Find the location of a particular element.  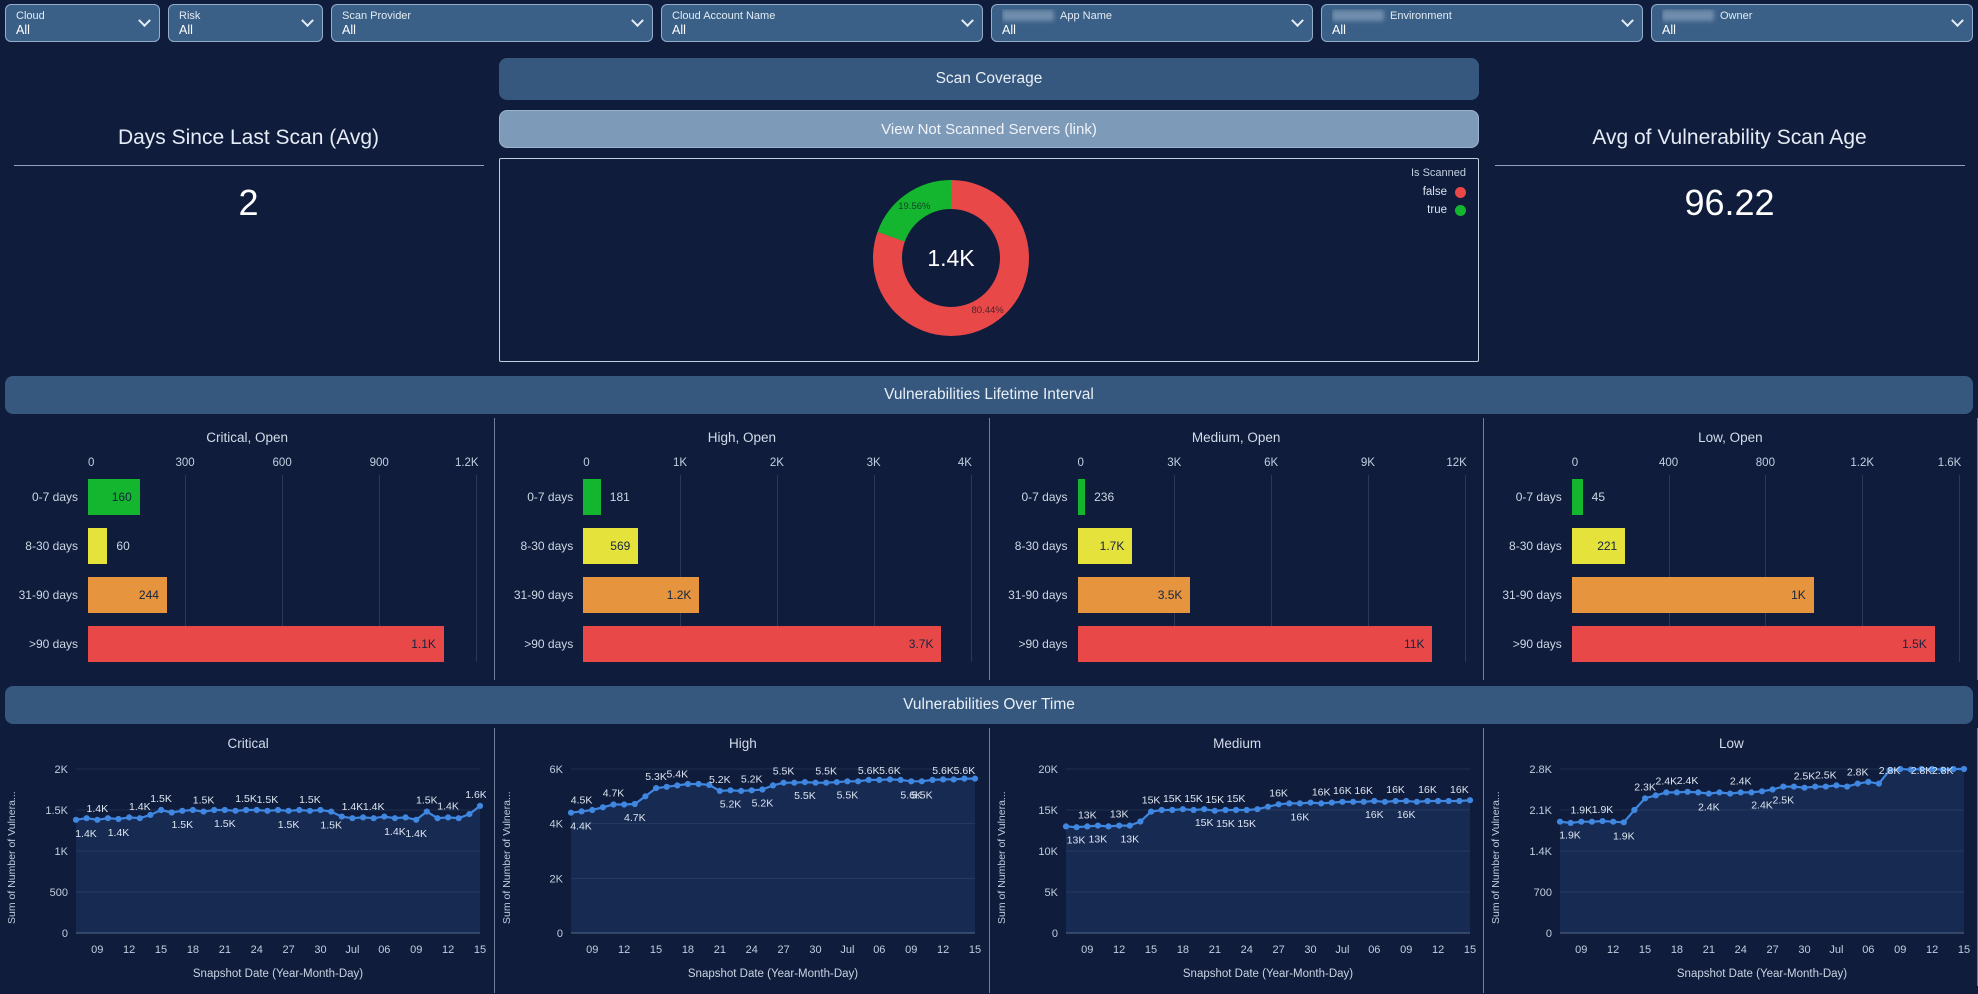

bar-0-7-days is located at coordinates (1081, 497).